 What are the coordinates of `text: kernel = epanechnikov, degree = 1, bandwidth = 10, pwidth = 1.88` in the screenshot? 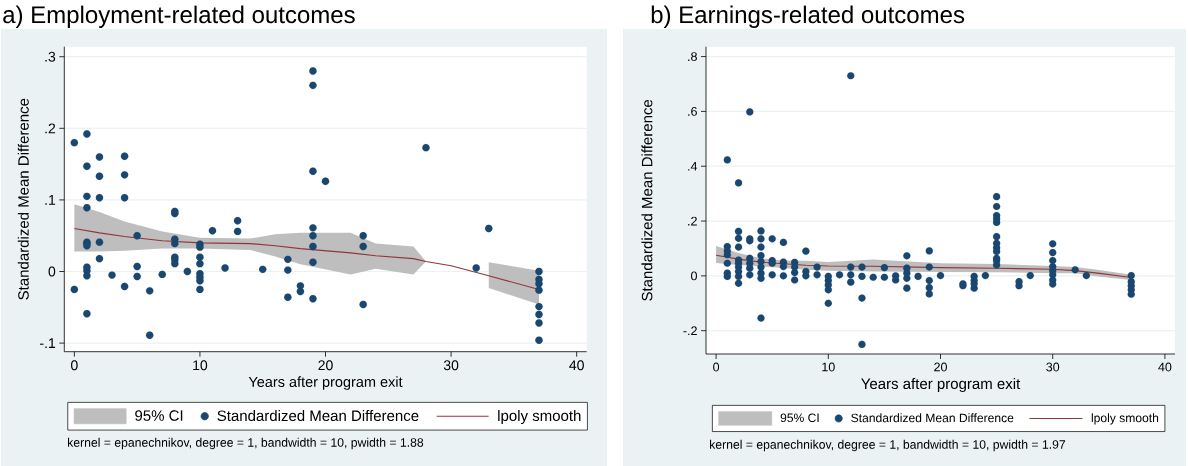 It's located at (246, 443).